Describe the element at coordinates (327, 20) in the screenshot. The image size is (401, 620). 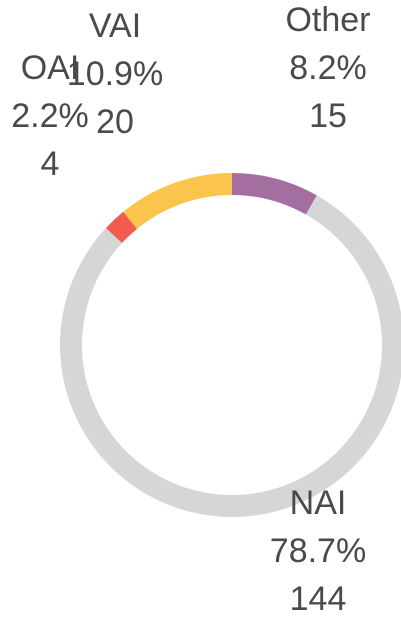
I see `slice-label: Other` at that location.